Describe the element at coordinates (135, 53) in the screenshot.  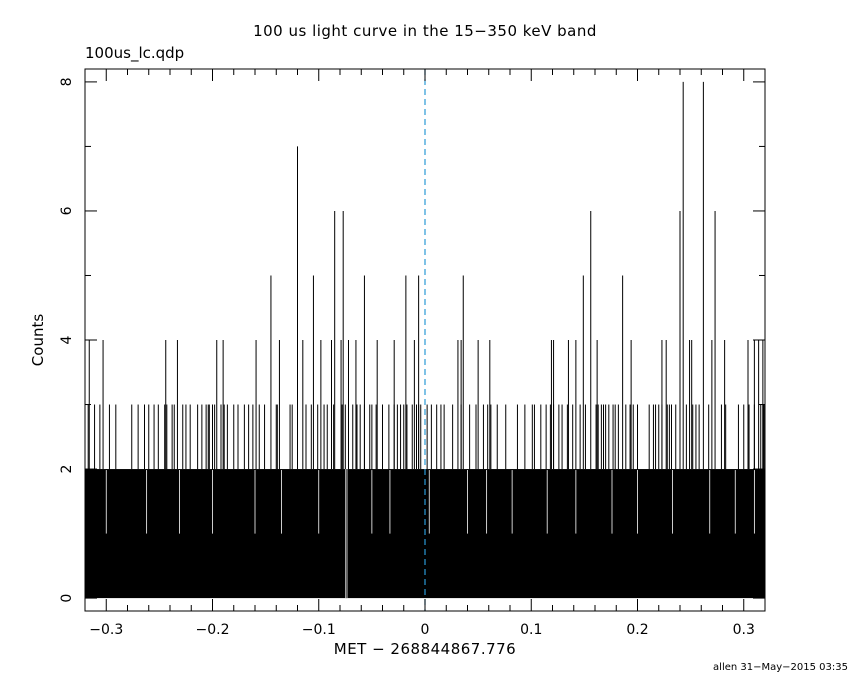
I see `chart-subtitle: 100us_lc.qdp` at that location.